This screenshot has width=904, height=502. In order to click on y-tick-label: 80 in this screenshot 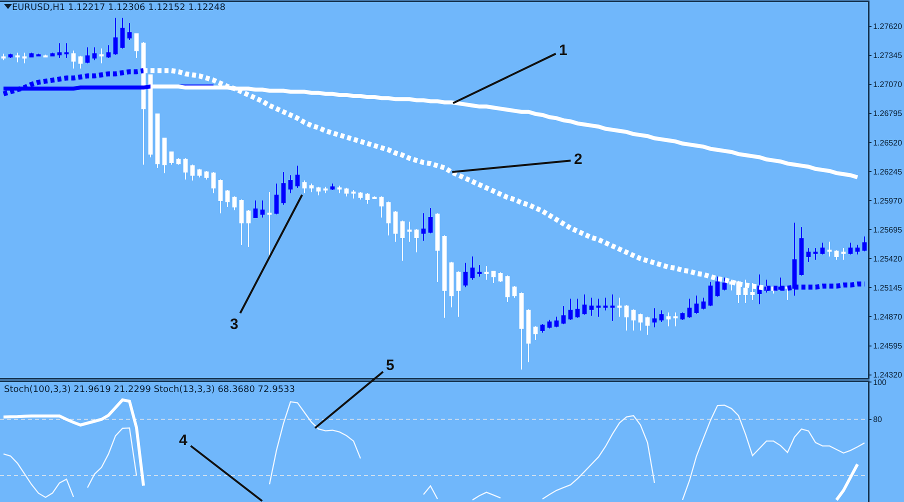, I will do `click(878, 419)`.